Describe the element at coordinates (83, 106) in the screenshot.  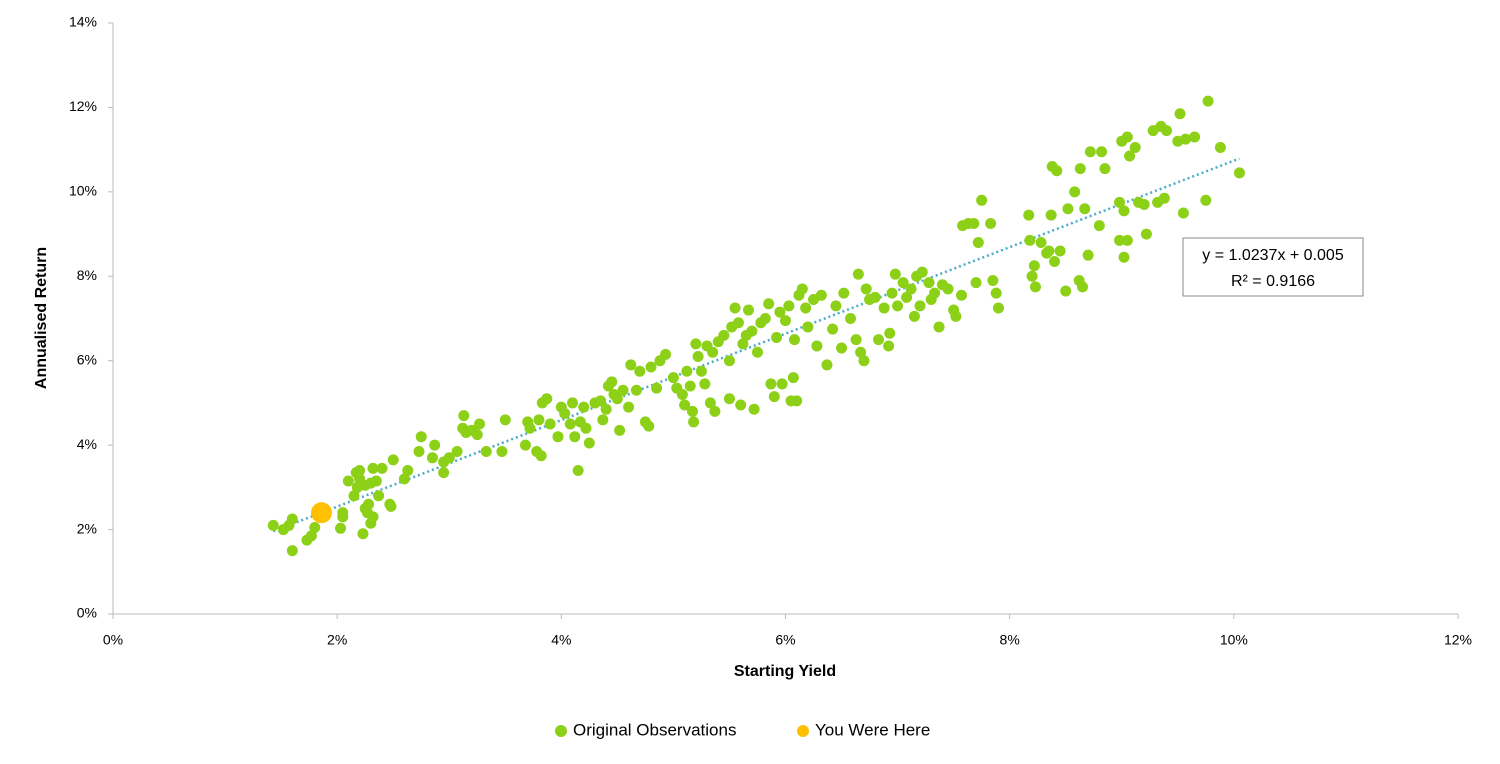
I see `y-tick-label: 12%` at that location.